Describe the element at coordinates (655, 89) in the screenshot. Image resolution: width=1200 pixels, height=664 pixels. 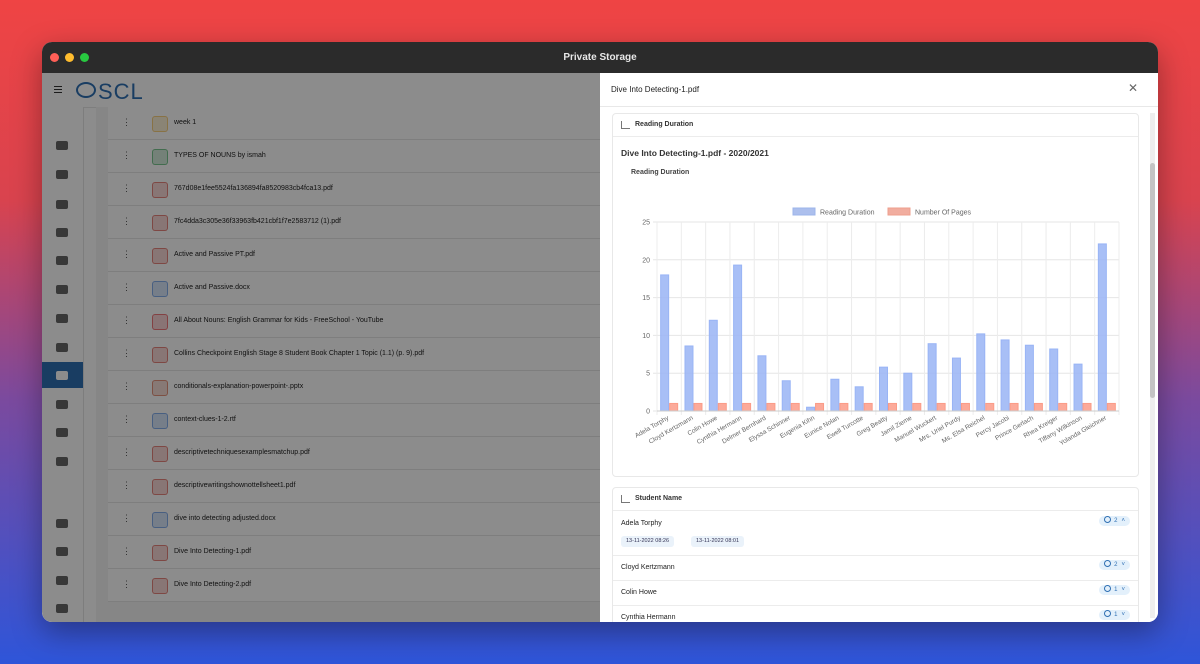
I see `panel-title: Dive Into Detecting-1.pdf` at that location.